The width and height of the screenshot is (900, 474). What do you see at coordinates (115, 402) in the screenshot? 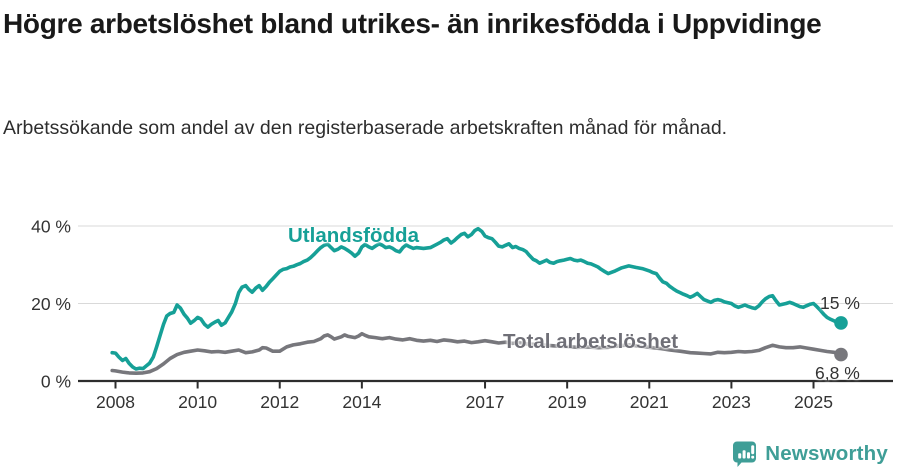
I see `svg-text: 2008` at bounding box center [115, 402].